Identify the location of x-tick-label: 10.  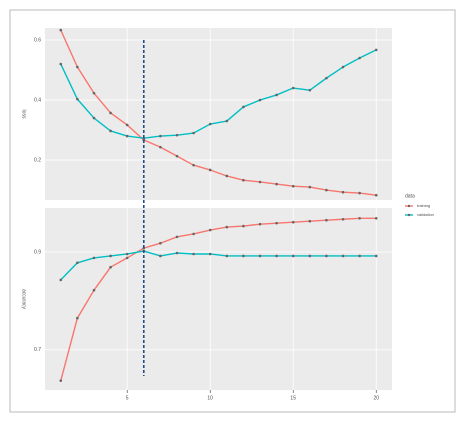
(210, 398).